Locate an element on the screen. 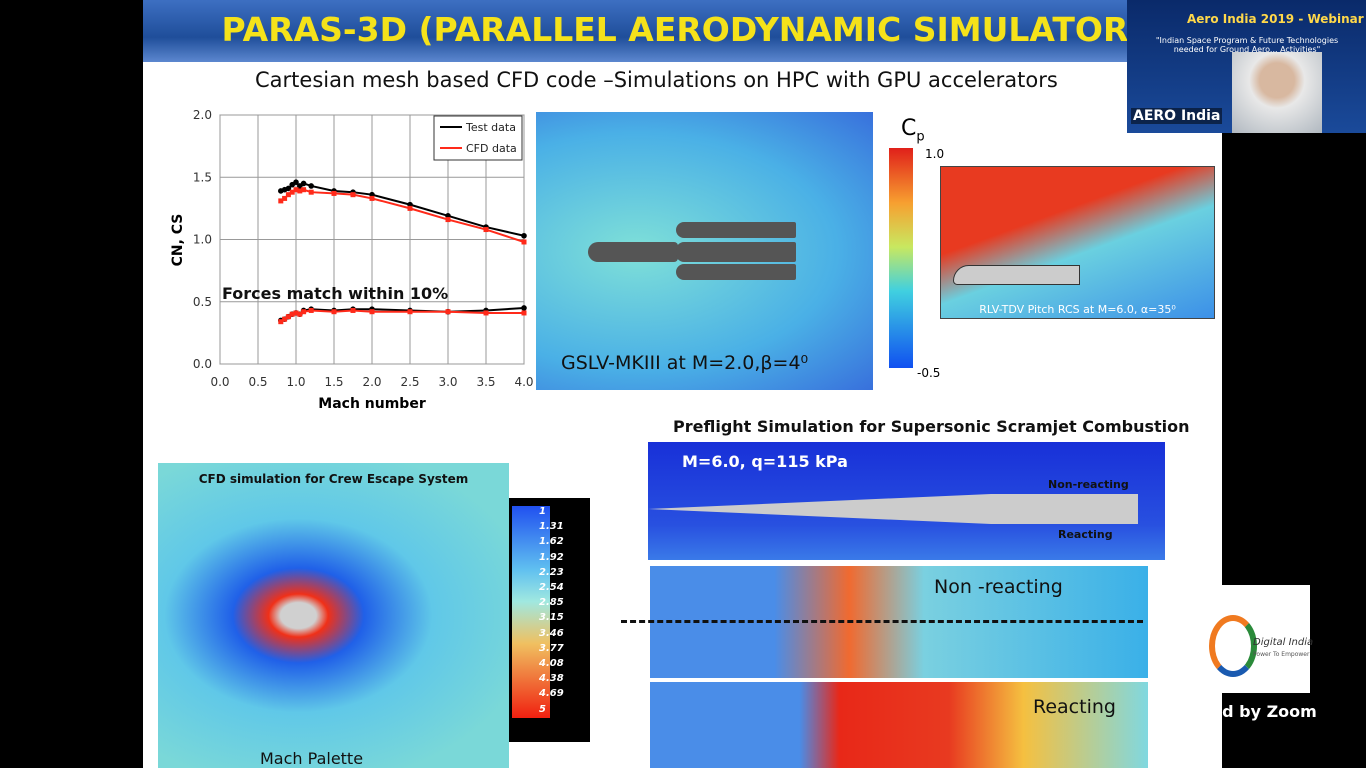 Image resolution: width=1366 pixels, height=768 pixels. gslv-caption: GSLV-MKIII at M=2.0,β=4⁰ is located at coordinates (685, 363).